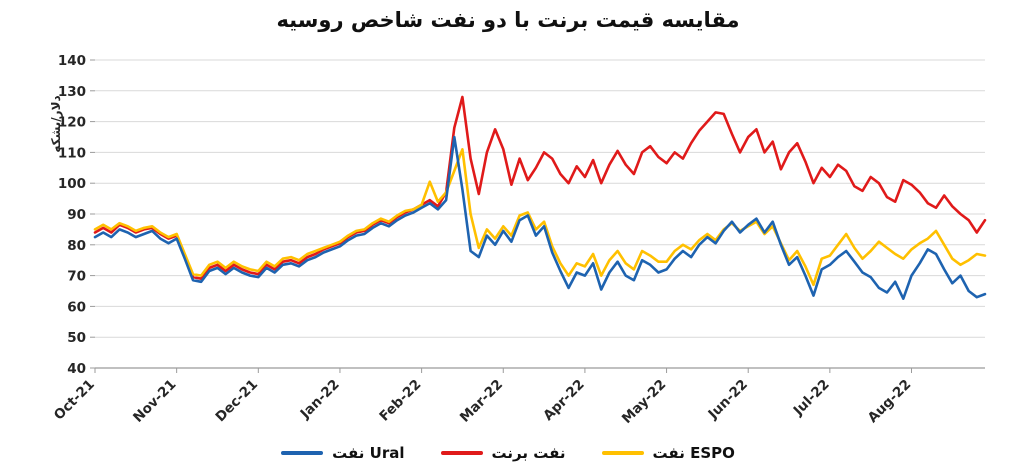 The height and width of the screenshot is (468, 1016). Describe the element at coordinates (400, 401) in the screenshot. I see `x-tick-label: Feb-22` at that location.